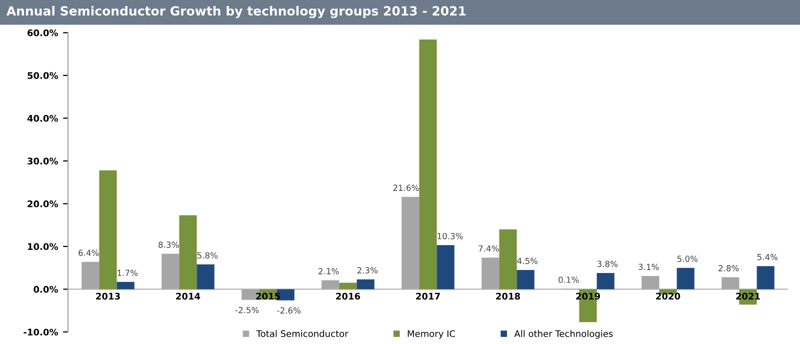 The width and height of the screenshot is (800, 344). What do you see at coordinates (236, 12) in the screenshot?
I see `chart-title: Annual Semiconductor Growth by technology groups 2013 - 2021` at bounding box center [236, 12].